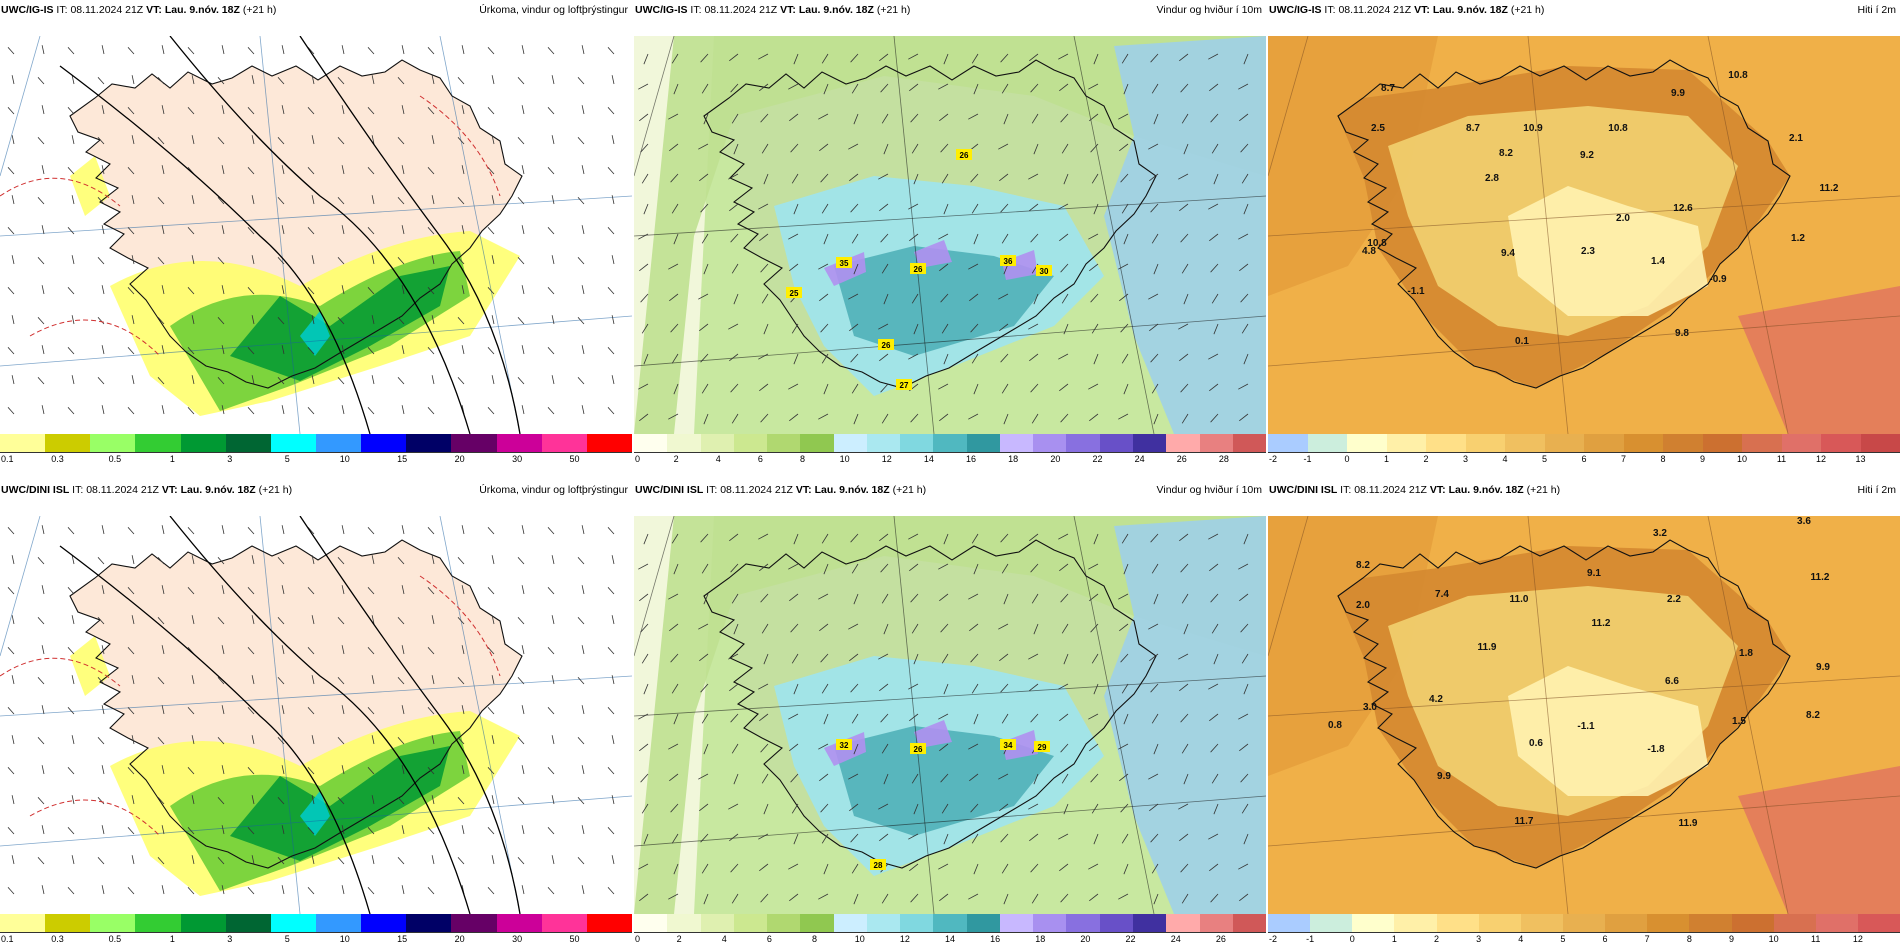 The height and width of the screenshot is (950, 1900). I want to click on temperature-value: 1.2, so click(1798, 238).